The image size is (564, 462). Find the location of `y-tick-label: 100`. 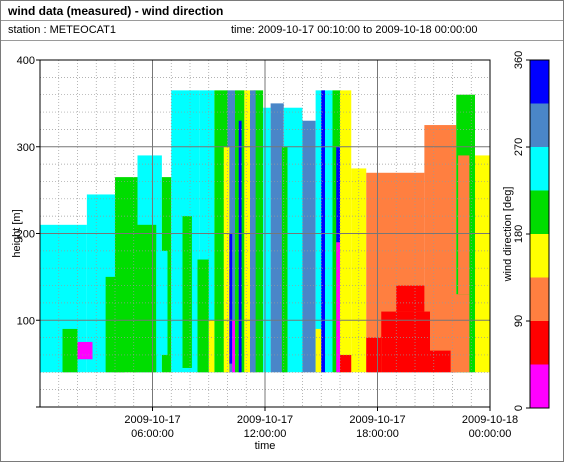

y-tick-label: 100 is located at coordinates (26, 321).